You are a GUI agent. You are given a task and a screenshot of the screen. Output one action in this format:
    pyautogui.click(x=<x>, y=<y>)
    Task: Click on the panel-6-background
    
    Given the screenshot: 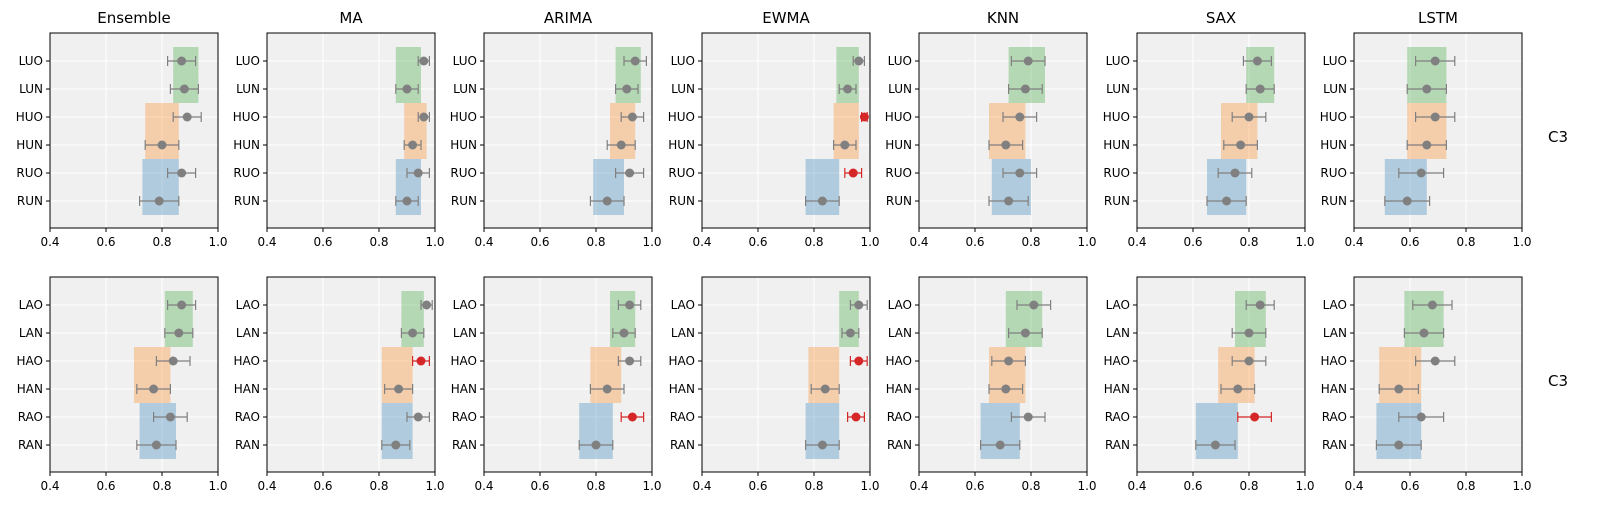 What is the action you would take?
    pyautogui.click(x=1221, y=130)
    